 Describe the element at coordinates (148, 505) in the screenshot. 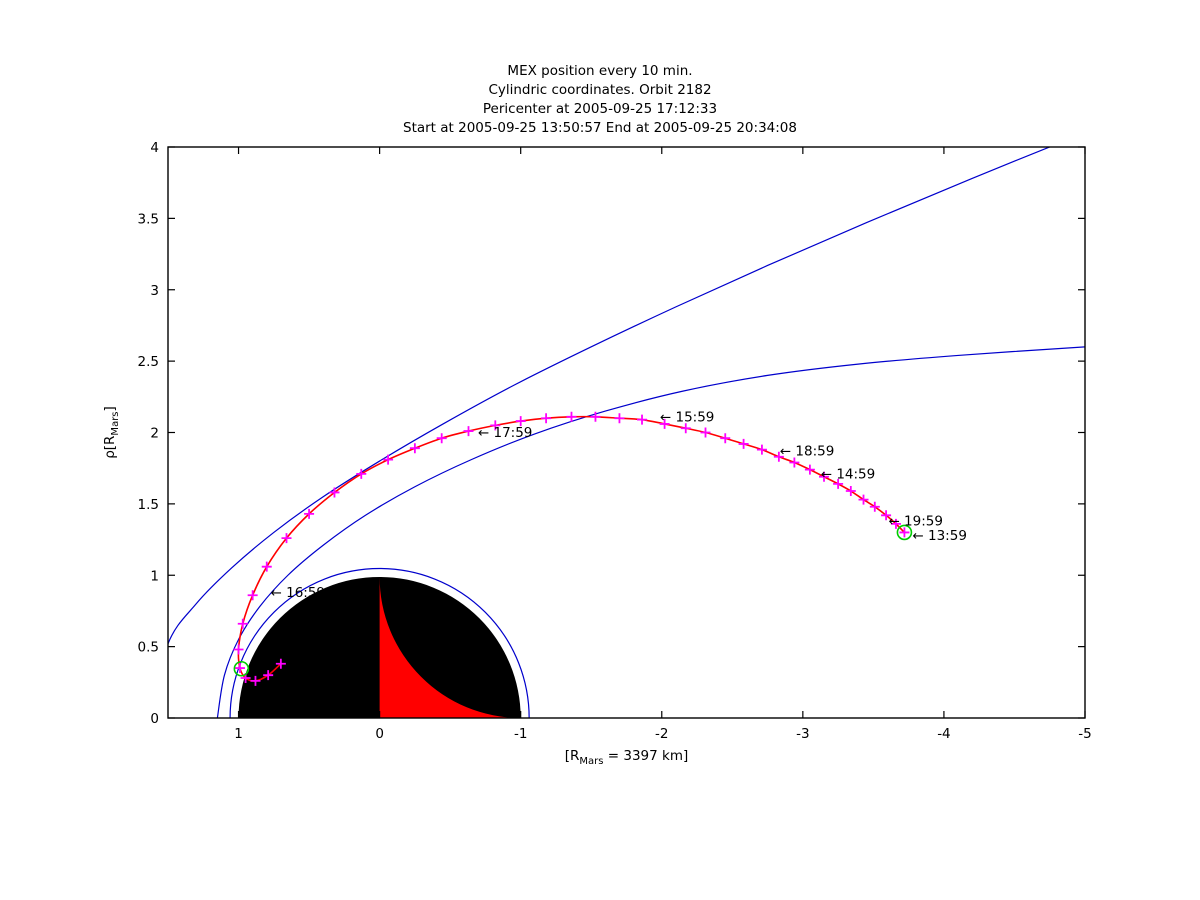

I see `y-tick-label: 1.5` at that location.